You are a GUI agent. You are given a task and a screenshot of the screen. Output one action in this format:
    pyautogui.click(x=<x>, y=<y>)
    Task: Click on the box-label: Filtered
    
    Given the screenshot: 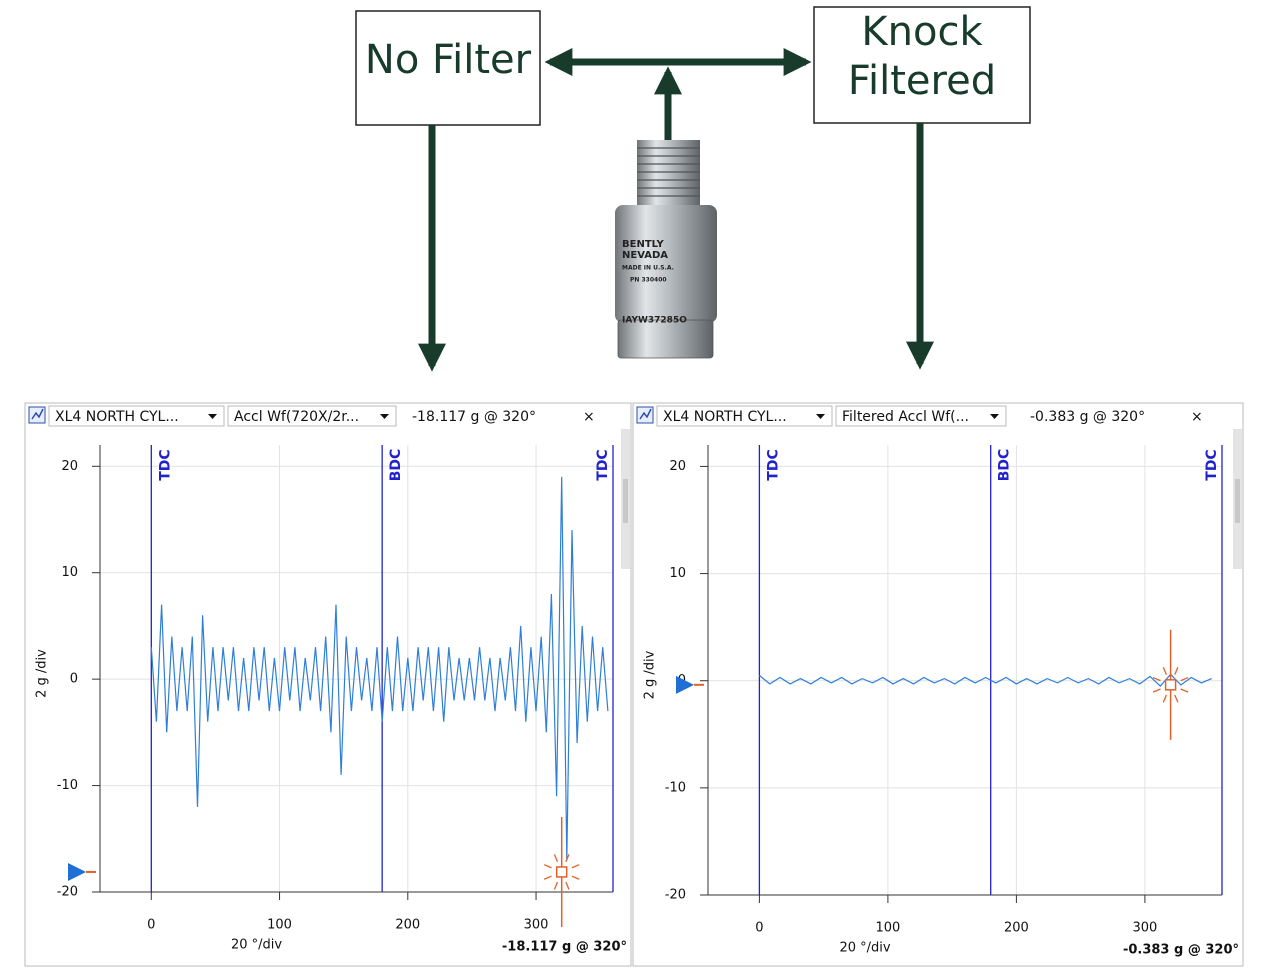 What is the action you would take?
    pyautogui.click(x=922, y=81)
    